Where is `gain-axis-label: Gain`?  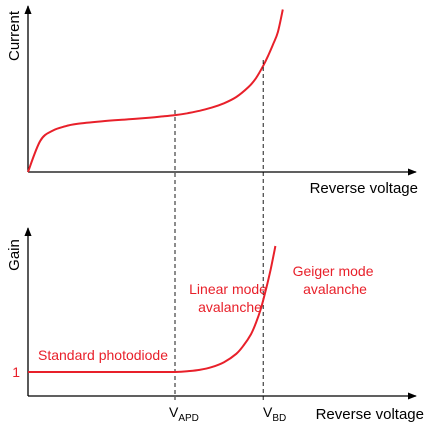
gain-axis-label: Gain is located at coordinates (14, 255).